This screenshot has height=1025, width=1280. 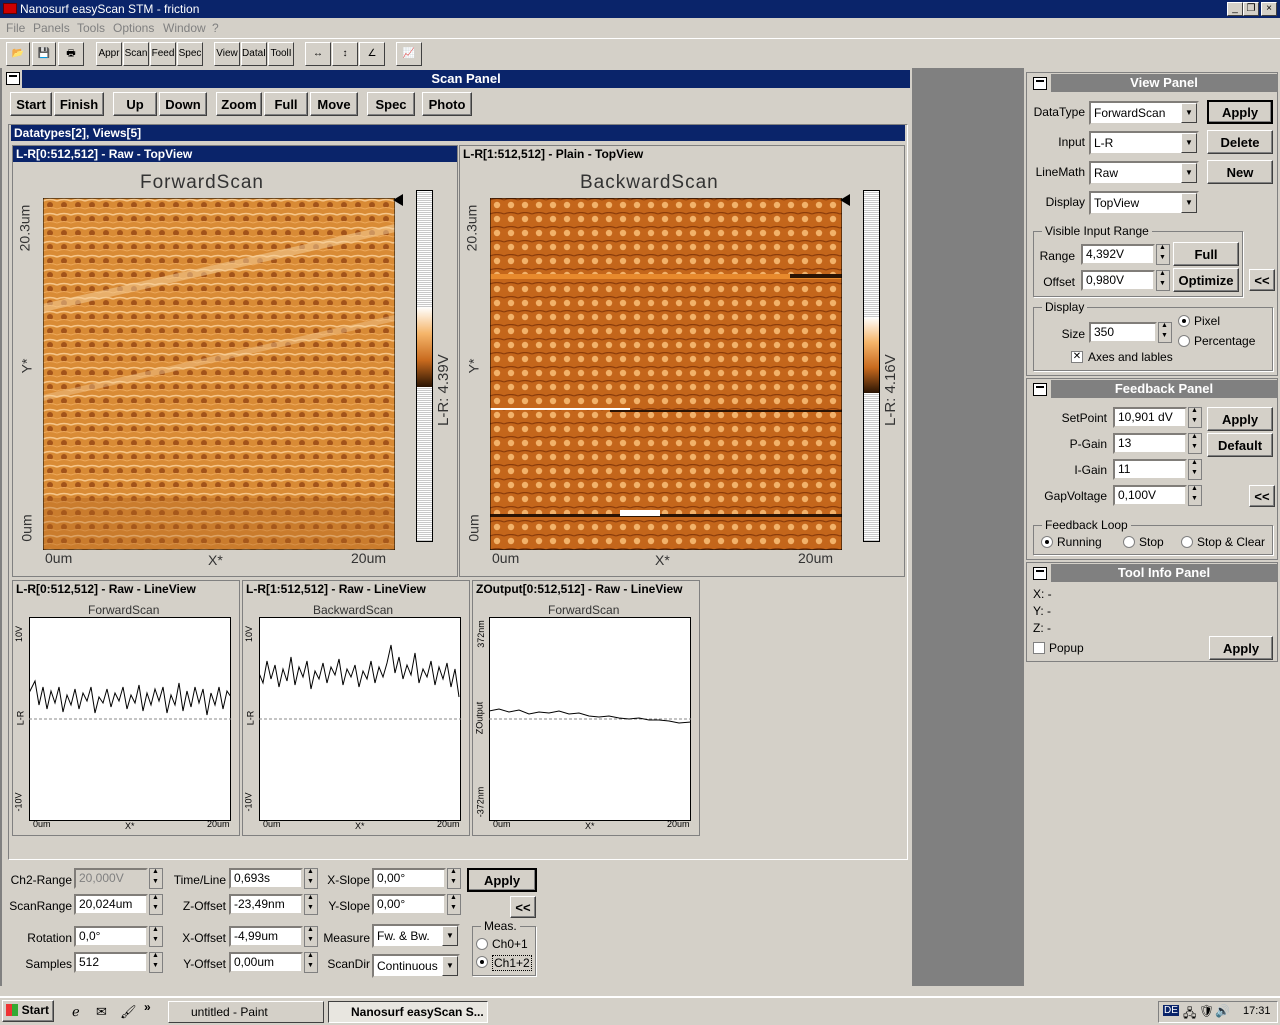 I want to click on forward-scan-image, so click(x=219, y=374).